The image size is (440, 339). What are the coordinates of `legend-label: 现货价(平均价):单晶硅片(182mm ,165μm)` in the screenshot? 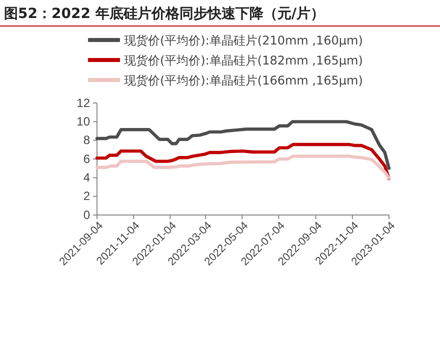 It's located at (243, 61).